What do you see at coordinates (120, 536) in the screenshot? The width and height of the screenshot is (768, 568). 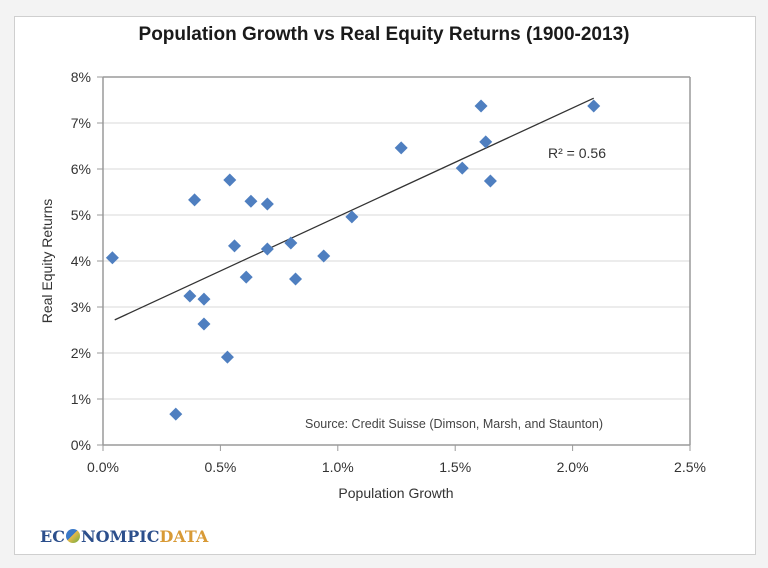 I see `logo-text-nompic: NOMPIC` at bounding box center [120, 536].